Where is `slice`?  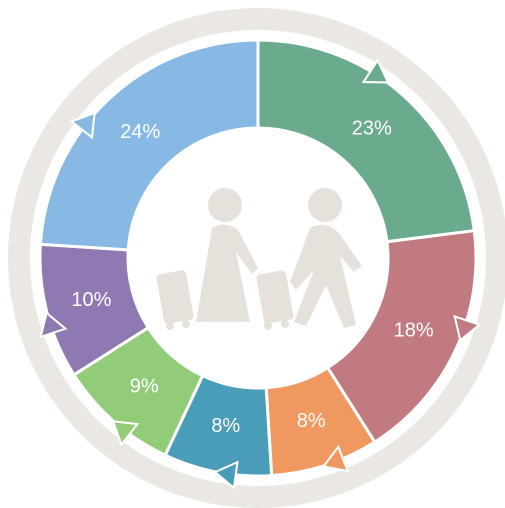 slice is located at coordinates (401, 337).